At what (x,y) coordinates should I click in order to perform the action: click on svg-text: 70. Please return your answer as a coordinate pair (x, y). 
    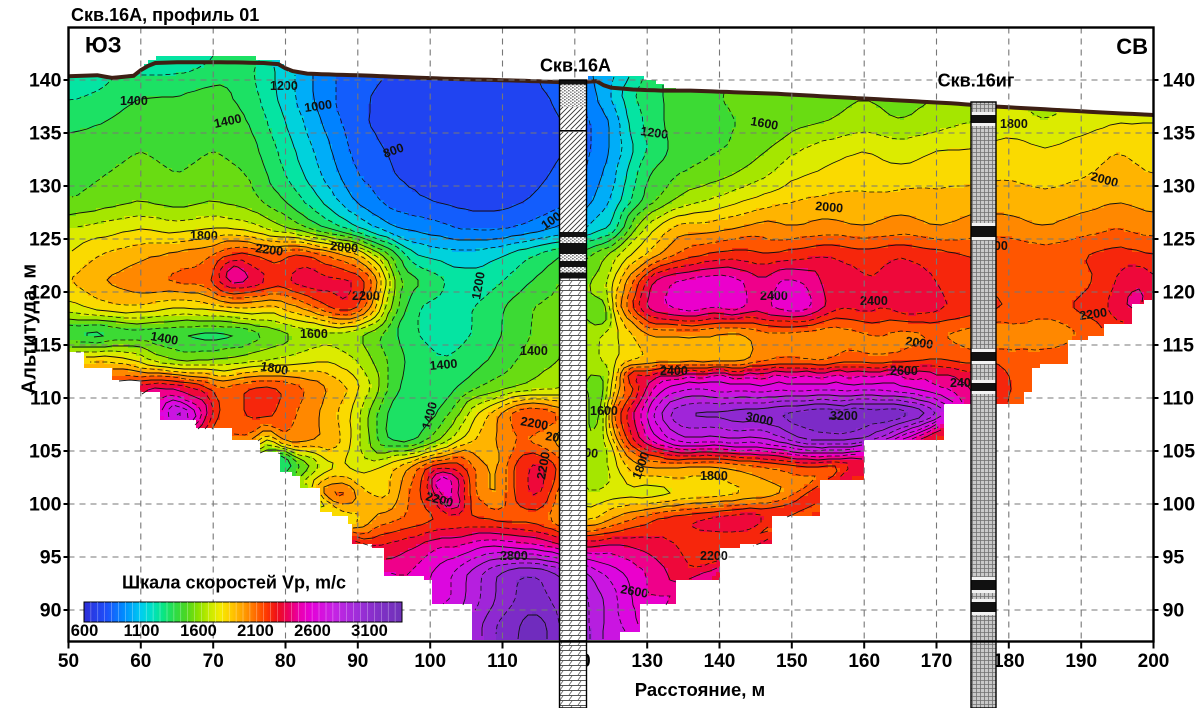
    Looking at the image, I should click on (213, 661).